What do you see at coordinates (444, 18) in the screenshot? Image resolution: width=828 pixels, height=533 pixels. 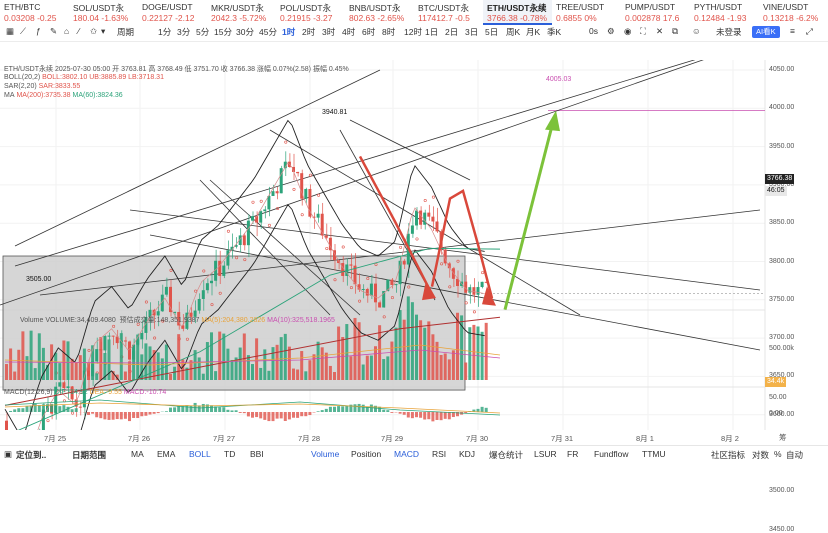 I see `ticker-price: 117412.7 -0.5` at bounding box center [444, 18].